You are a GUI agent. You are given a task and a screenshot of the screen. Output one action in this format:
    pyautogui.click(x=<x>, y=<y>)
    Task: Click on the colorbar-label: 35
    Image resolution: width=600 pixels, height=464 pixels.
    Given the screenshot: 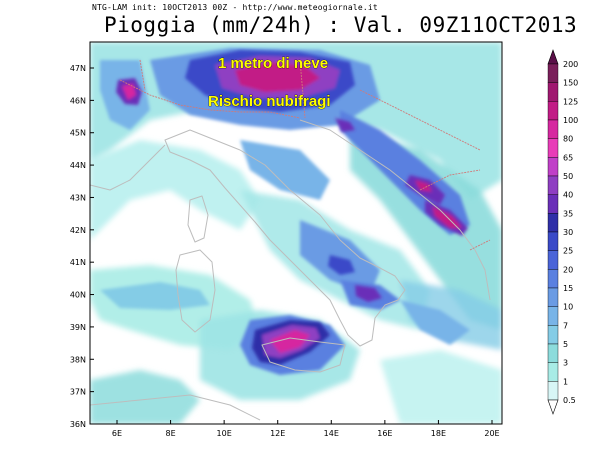 What is the action you would take?
    pyautogui.click(x=568, y=213)
    